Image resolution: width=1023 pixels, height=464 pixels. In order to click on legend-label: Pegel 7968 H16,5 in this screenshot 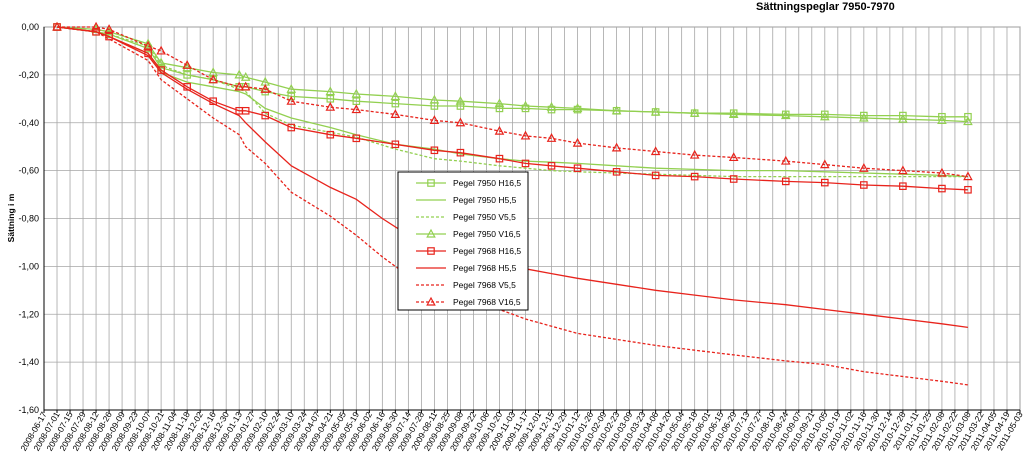, I will do `click(487, 251)`.